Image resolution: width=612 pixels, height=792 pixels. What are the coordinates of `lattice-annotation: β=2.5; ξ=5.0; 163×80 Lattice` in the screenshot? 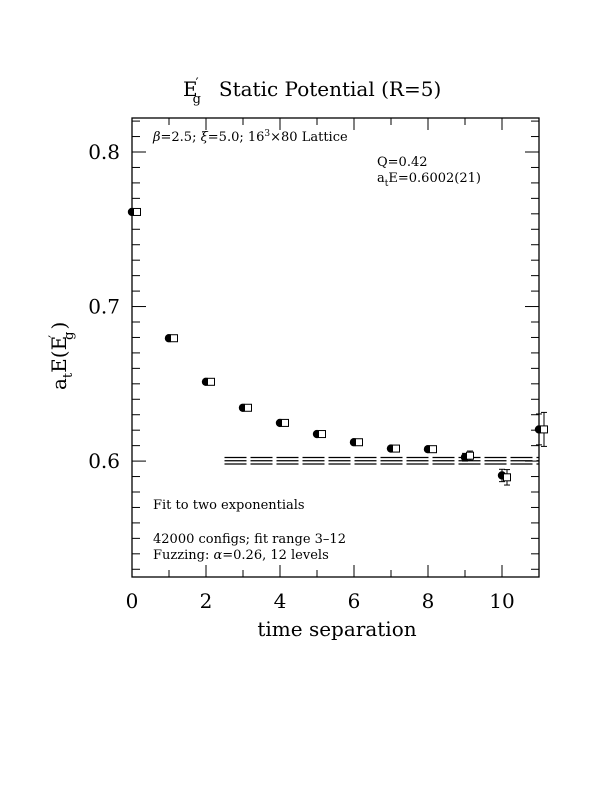 It's located at (250, 137).